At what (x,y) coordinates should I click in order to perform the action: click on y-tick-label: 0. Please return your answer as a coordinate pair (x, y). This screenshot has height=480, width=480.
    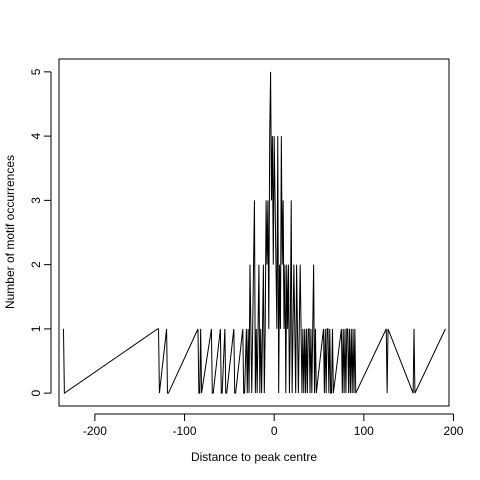
    Looking at the image, I should click on (36, 392).